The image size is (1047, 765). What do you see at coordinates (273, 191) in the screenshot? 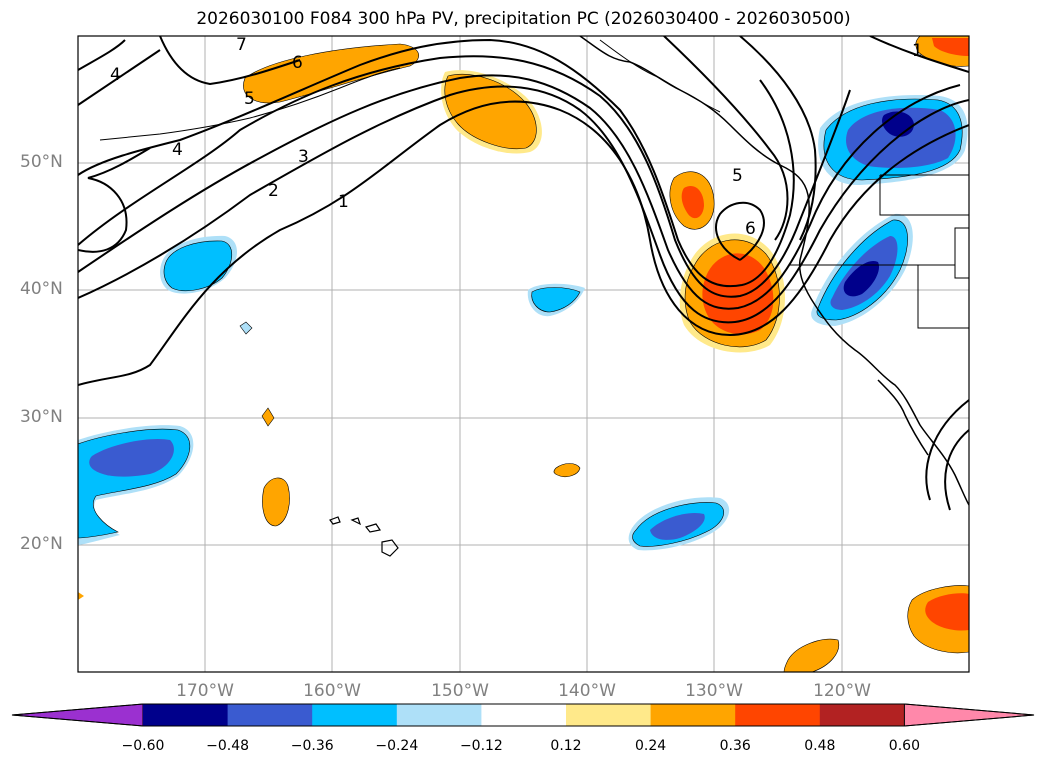
I see `pv-label-2: 2` at bounding box center [273, 191].